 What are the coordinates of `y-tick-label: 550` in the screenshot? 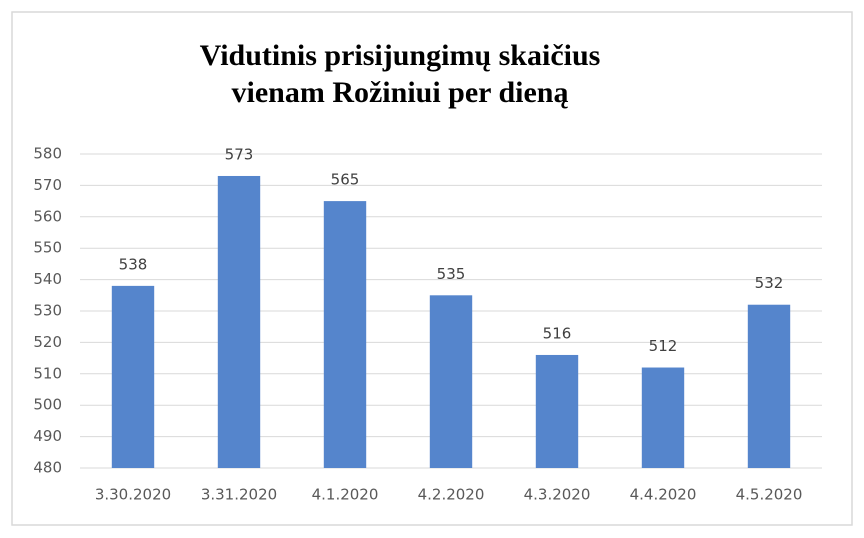 It's located at (47, 248).